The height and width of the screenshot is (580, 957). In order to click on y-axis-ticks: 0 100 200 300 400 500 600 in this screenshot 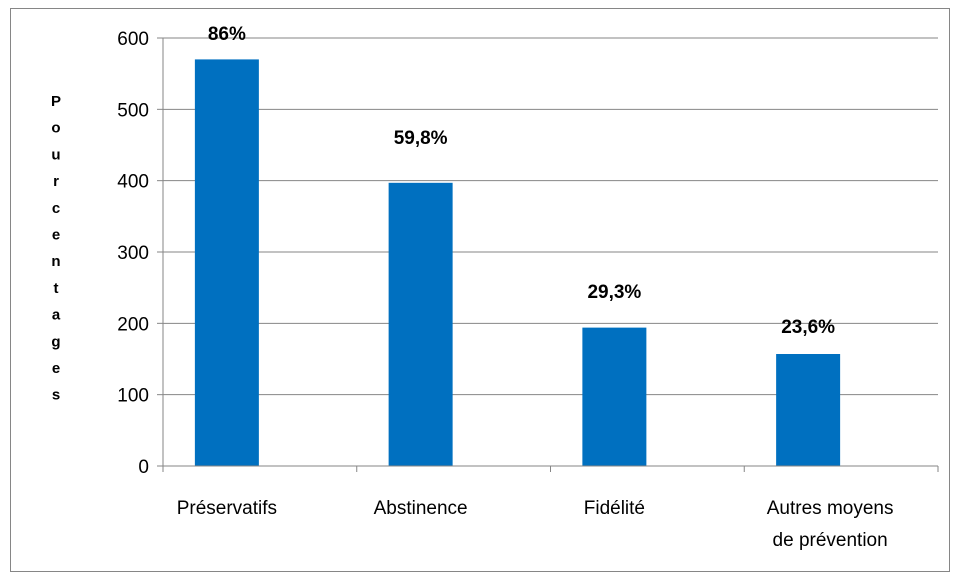, I will do `click(140, 253)`.